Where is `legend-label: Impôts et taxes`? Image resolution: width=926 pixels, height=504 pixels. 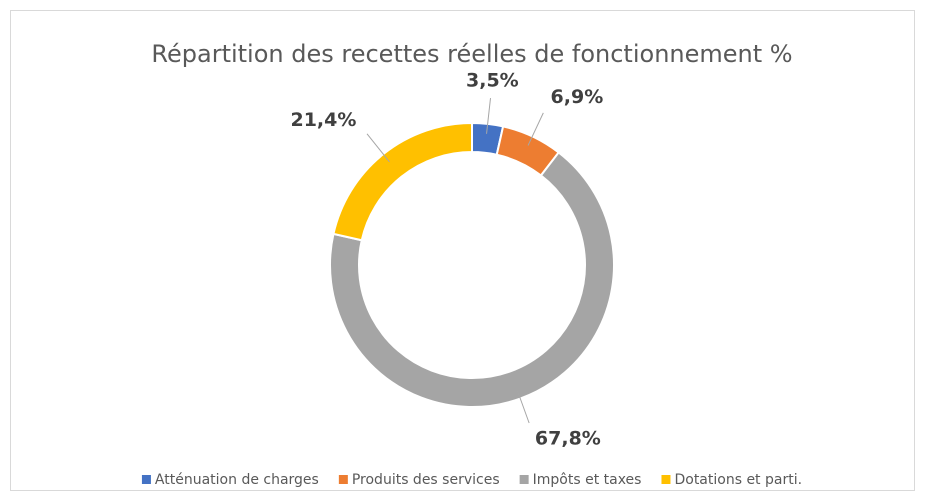
legend-label: Impôts et taxes is located at coordinates (587, 480).